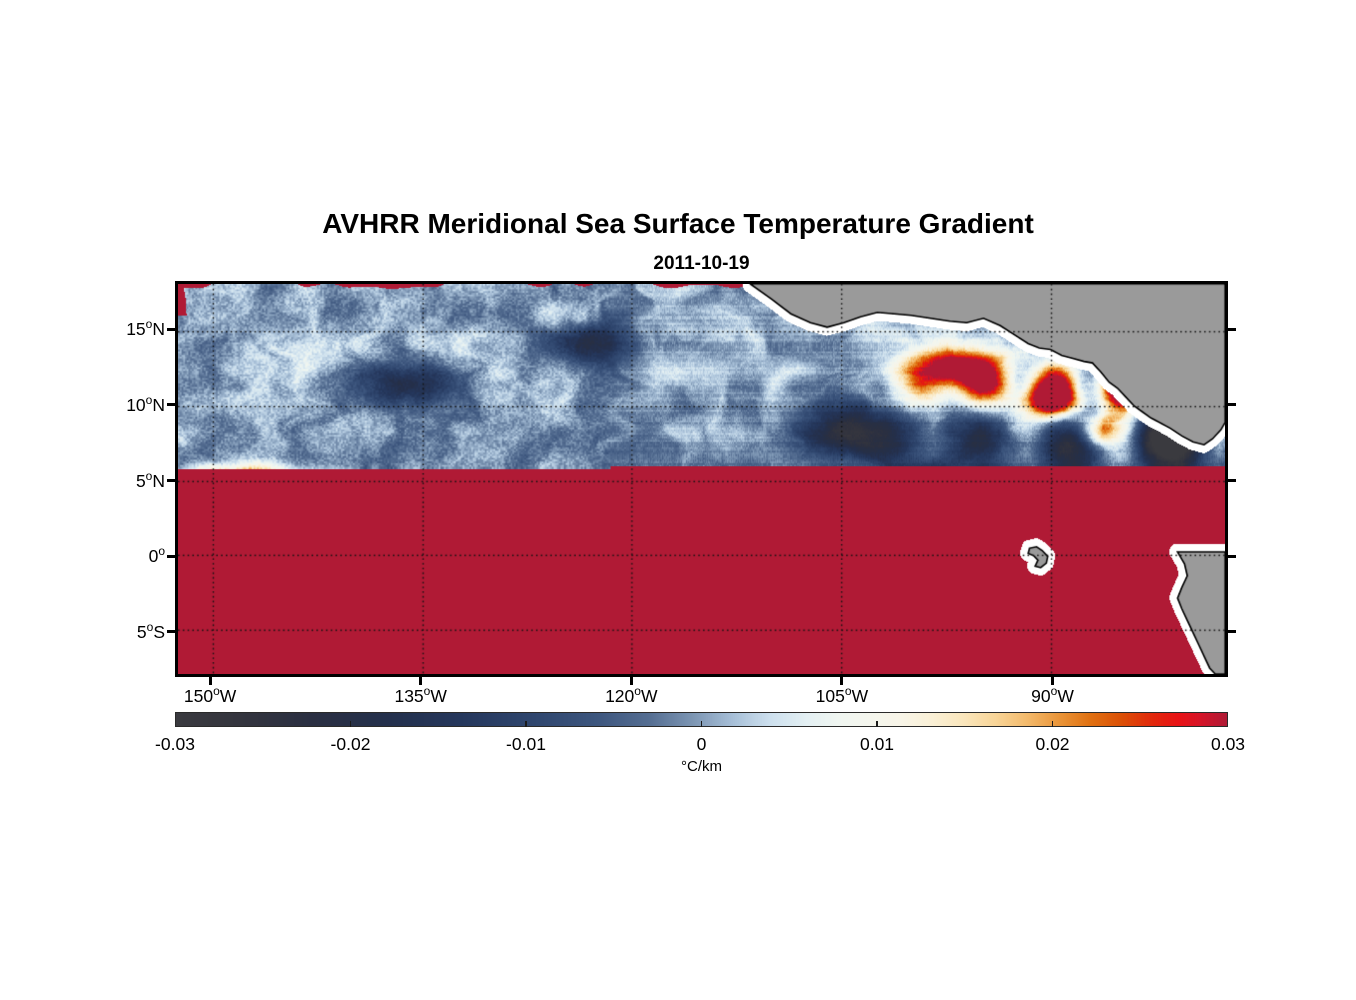 The image size is (1356, 1000). I want to click on y-tick-label: 5oS, so click(150, 630).